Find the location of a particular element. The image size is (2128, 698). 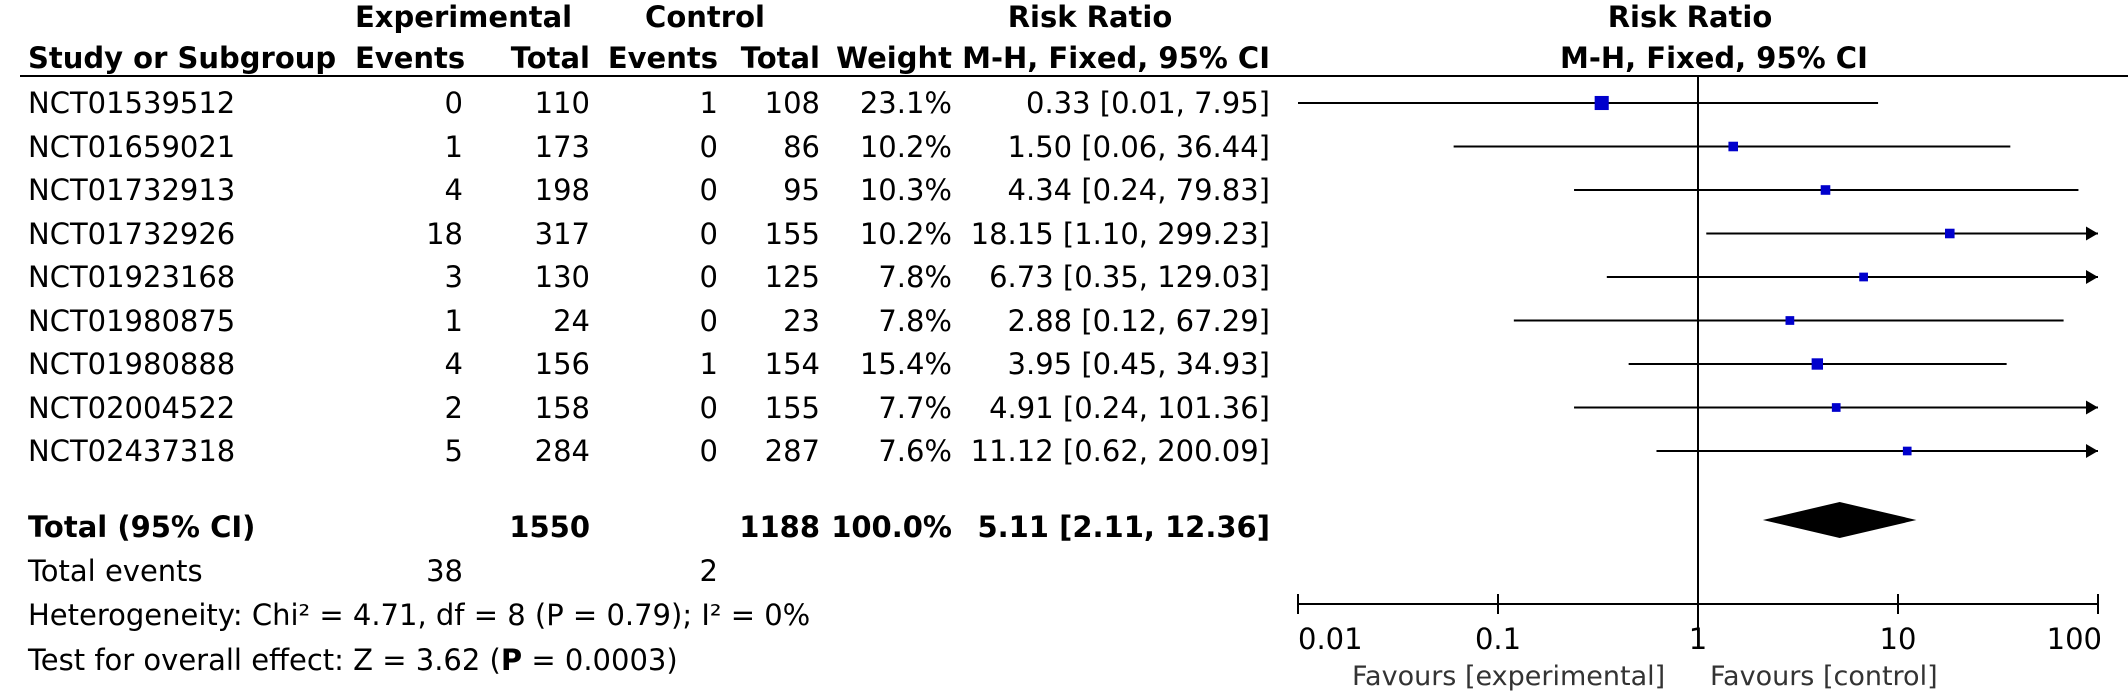

weight: 7.6% is located at coordinates (915, 451).